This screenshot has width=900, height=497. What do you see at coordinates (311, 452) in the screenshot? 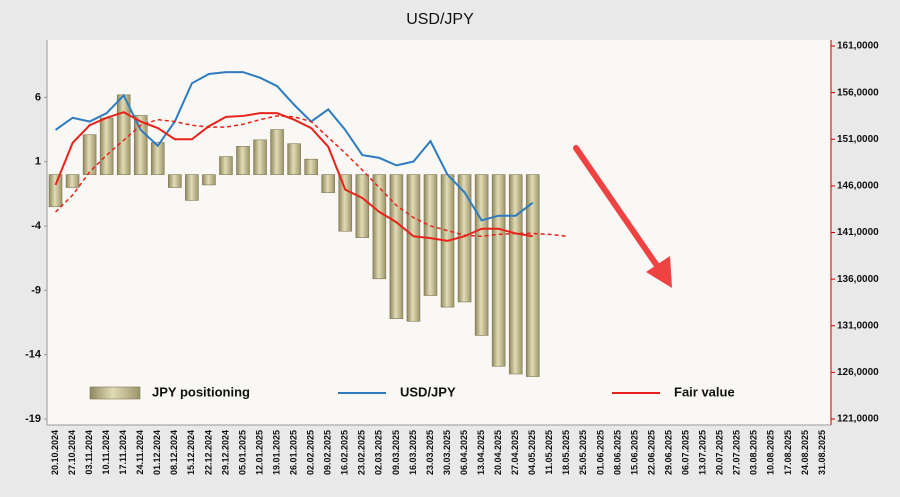
I see `x-tick-label: 02.02.2025` at bounding box center [311, 452].